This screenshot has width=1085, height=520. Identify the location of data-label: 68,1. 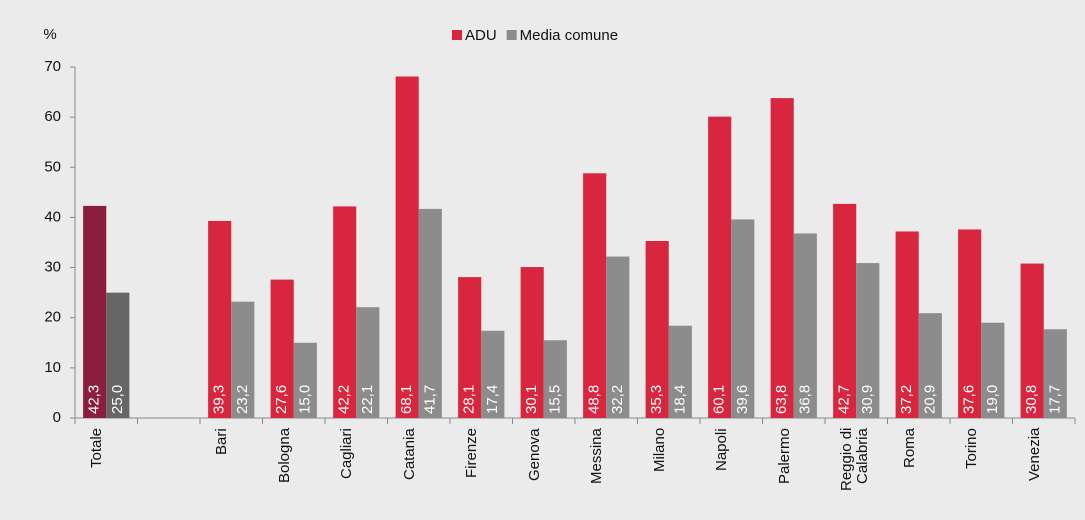
(406, 399).